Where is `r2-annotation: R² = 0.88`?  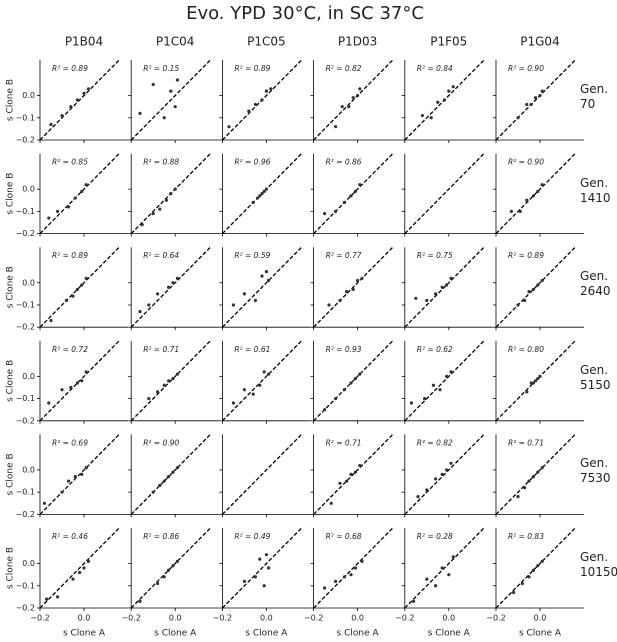 r2-annotation: R² = 0.88 is located at coordinates (161, 162).